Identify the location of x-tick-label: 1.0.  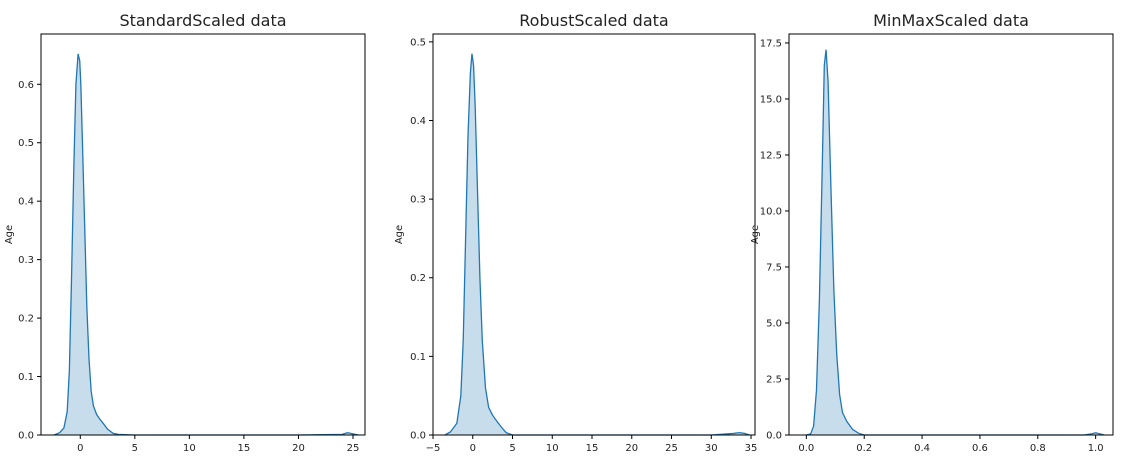
(1096, 448).